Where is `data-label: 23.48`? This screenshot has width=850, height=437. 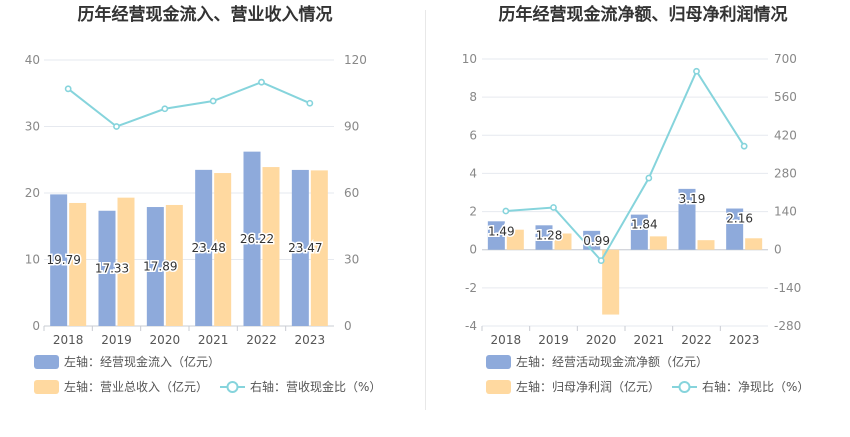 data-label: 23.48 is located at coordinates (208, 248).